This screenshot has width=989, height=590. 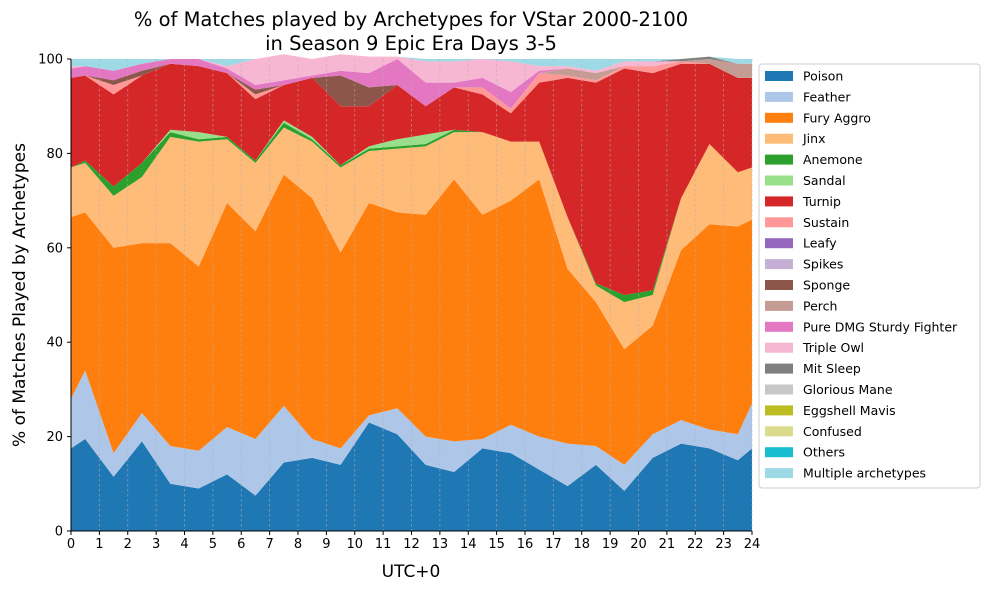 What do you see at coordinates (468, 544) in the screenshot?
I see `x-tick-label: 14` at bounding box center [468, 544].